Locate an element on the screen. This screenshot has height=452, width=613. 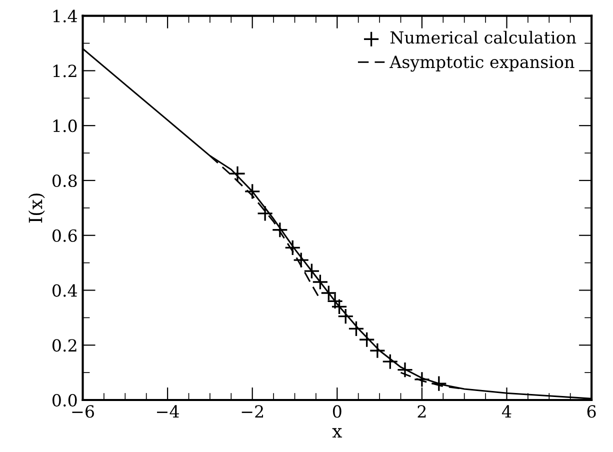
x-tick-label: 6 is located at coordinates (591, 411).